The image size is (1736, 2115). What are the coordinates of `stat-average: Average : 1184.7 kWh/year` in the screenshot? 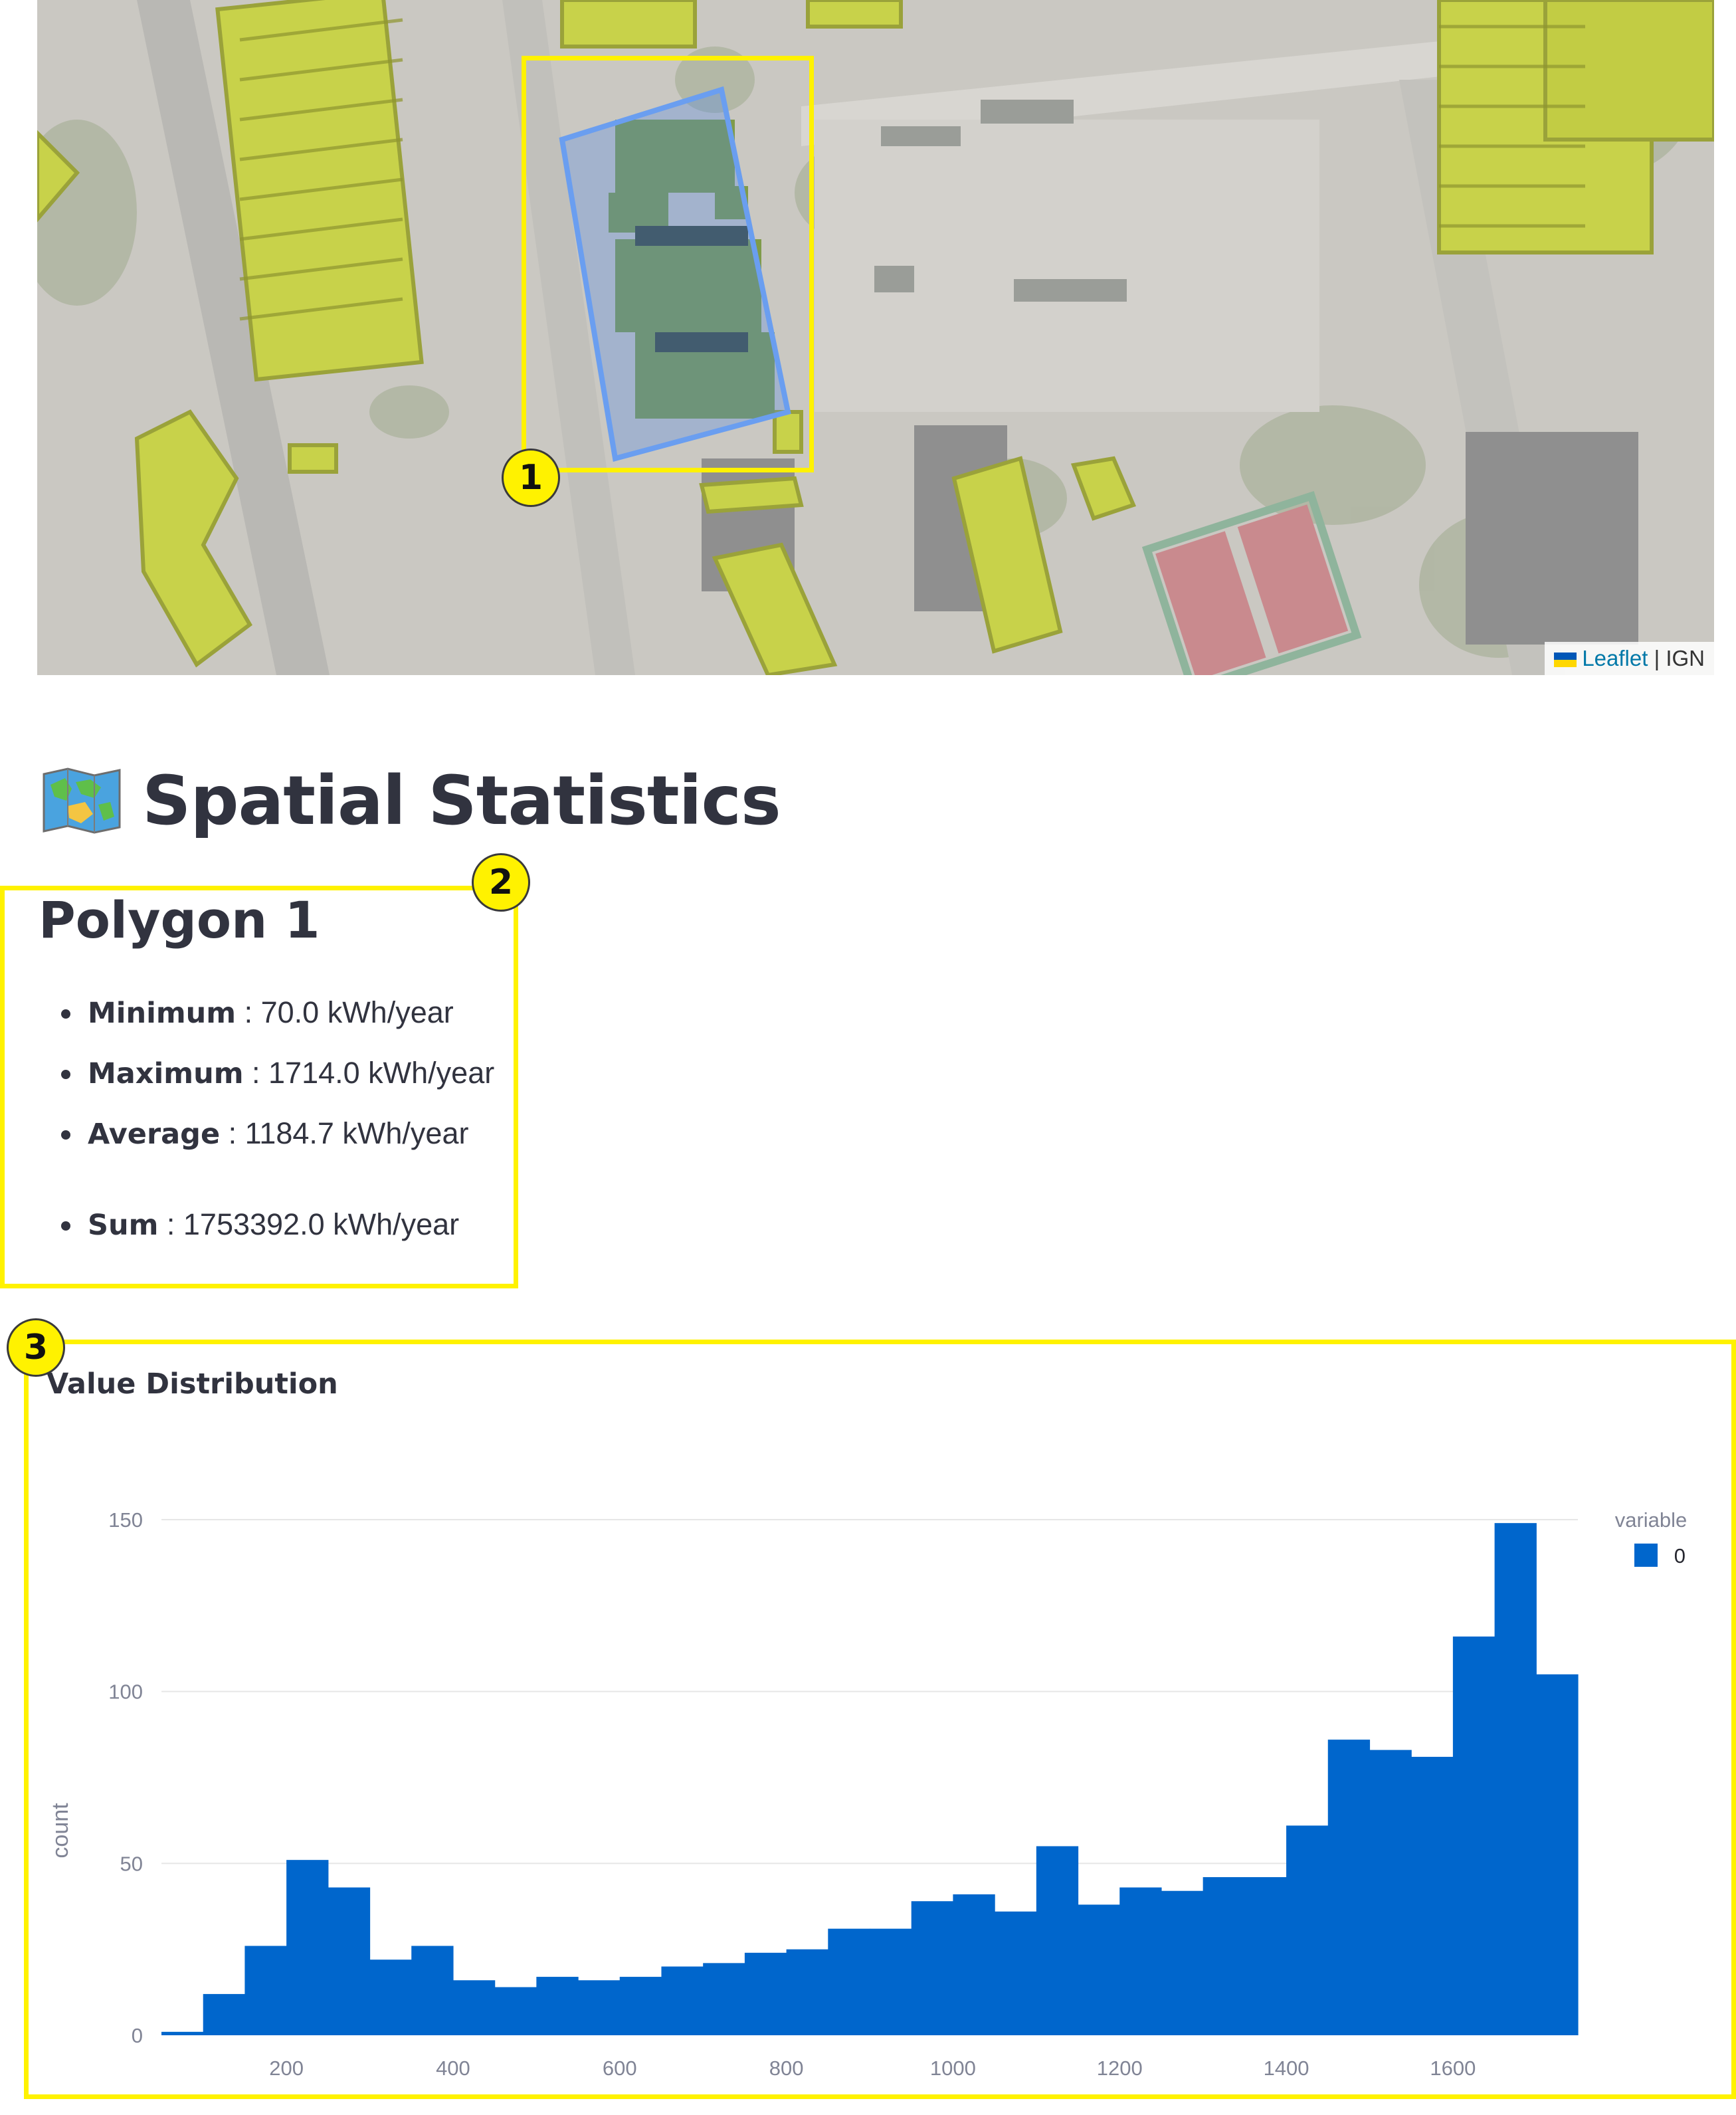 It's located at (294, 1134).